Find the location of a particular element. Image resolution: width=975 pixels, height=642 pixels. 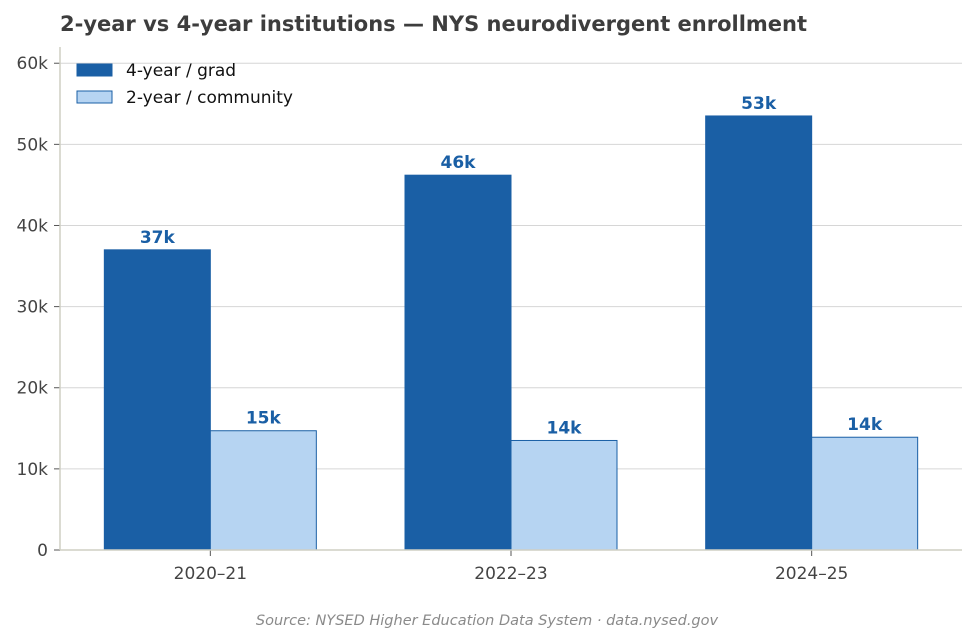

bar-data-label: 46k is located at coordinates (459, 163).